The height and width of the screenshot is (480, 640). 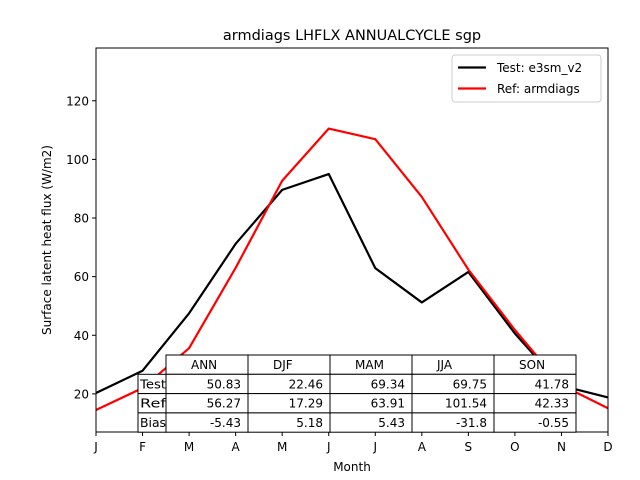 I want to click on x-tick-label: O, so click(x=514, y=447).